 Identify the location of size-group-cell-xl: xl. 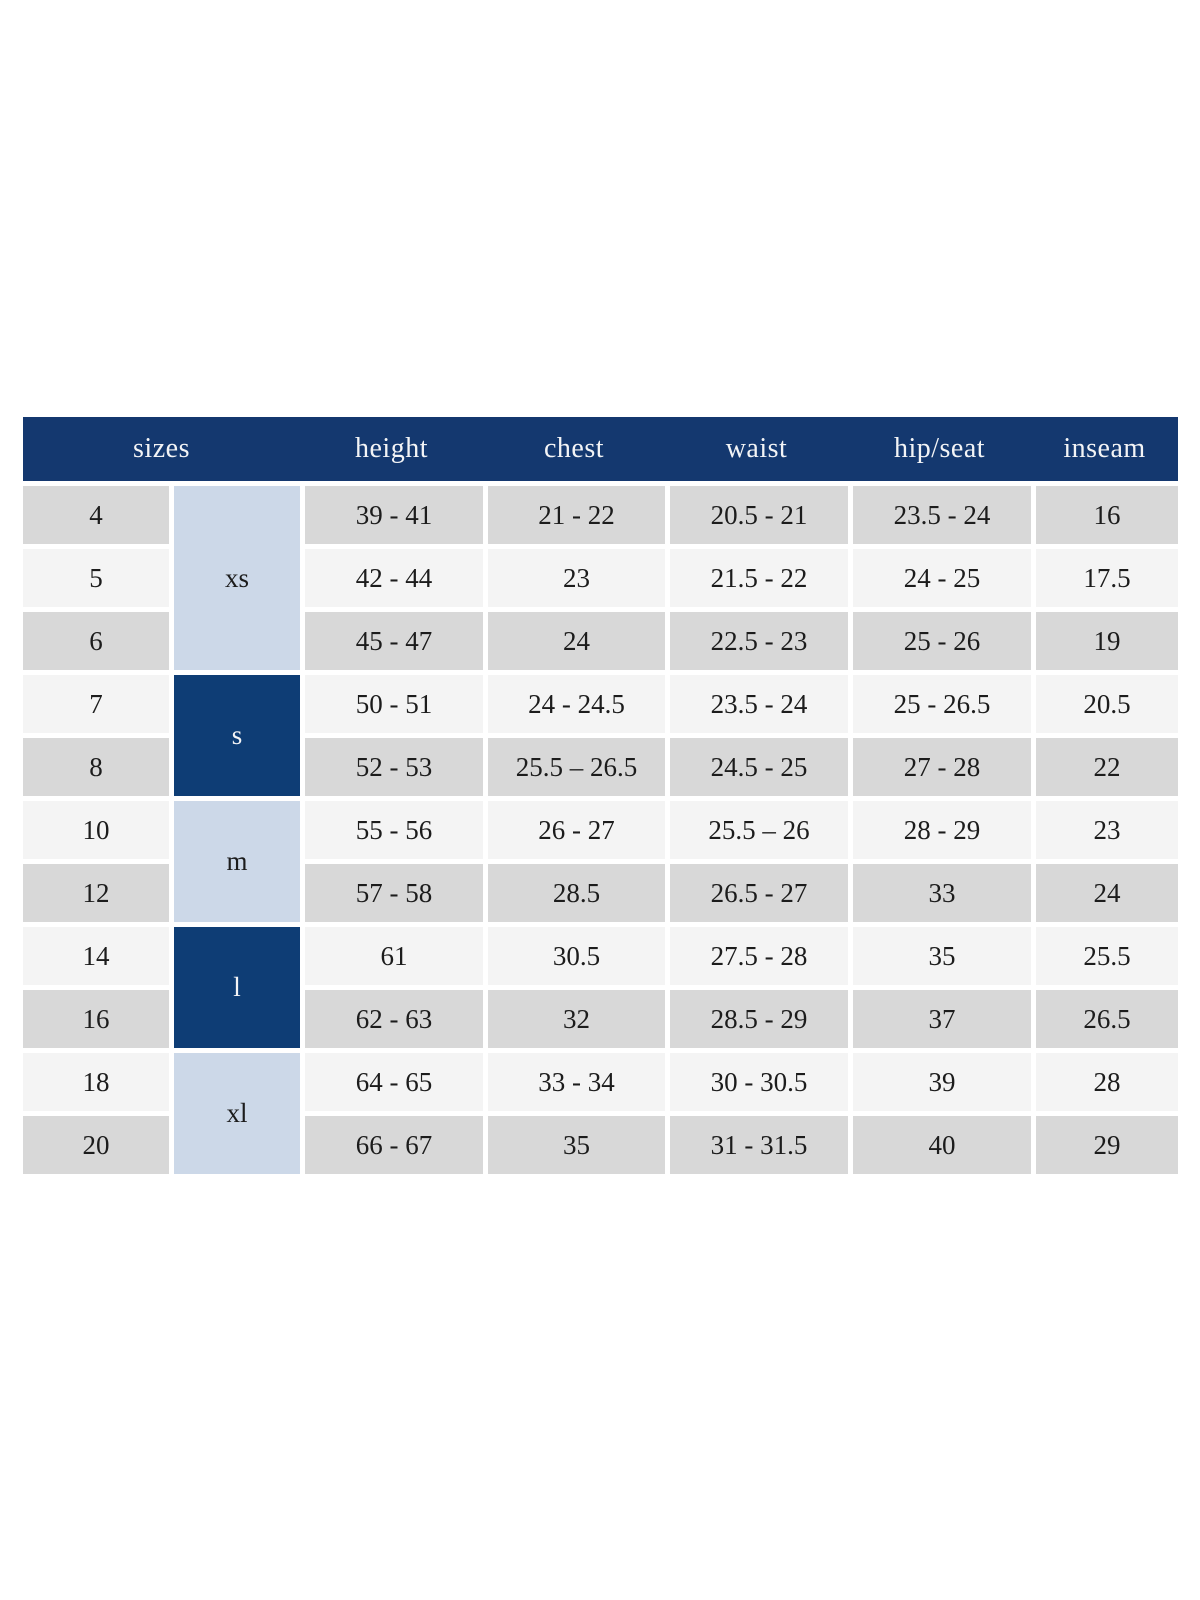
(234, 1111).